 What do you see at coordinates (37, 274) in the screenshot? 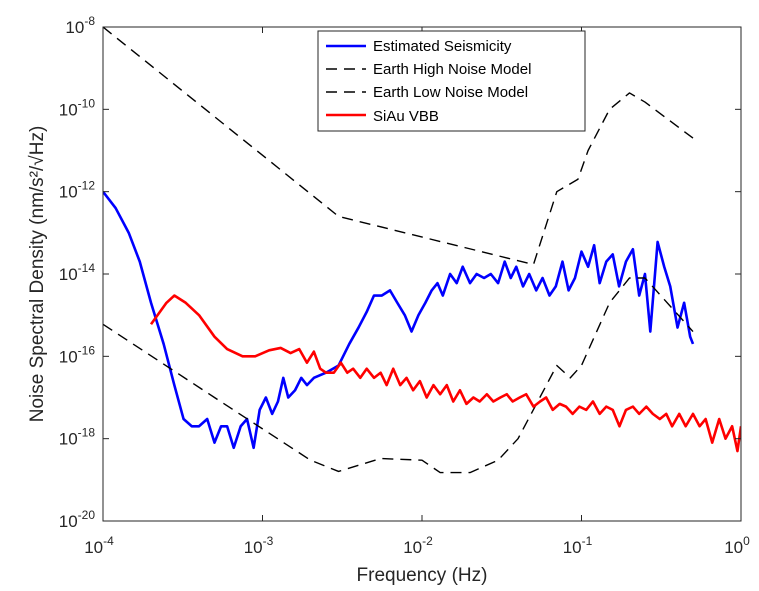
I see `y-axis-label: Noise Spectral Density (nm/s²/√Hz)` at bounding box center [37, 274].